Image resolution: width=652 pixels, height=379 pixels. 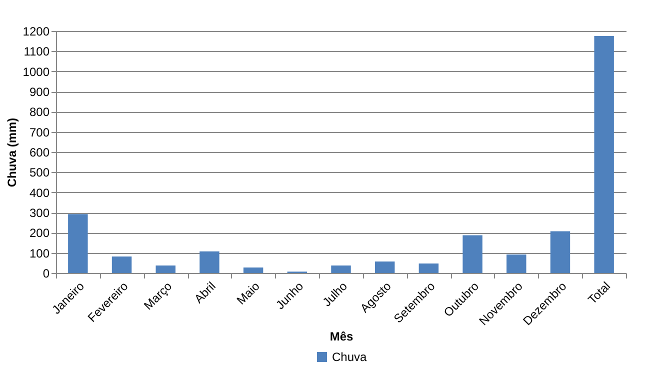 What do you see at coordinates (39, 132) in the screenshot?
I see `y-tick-label: 700` at bounding box center [39, 132].